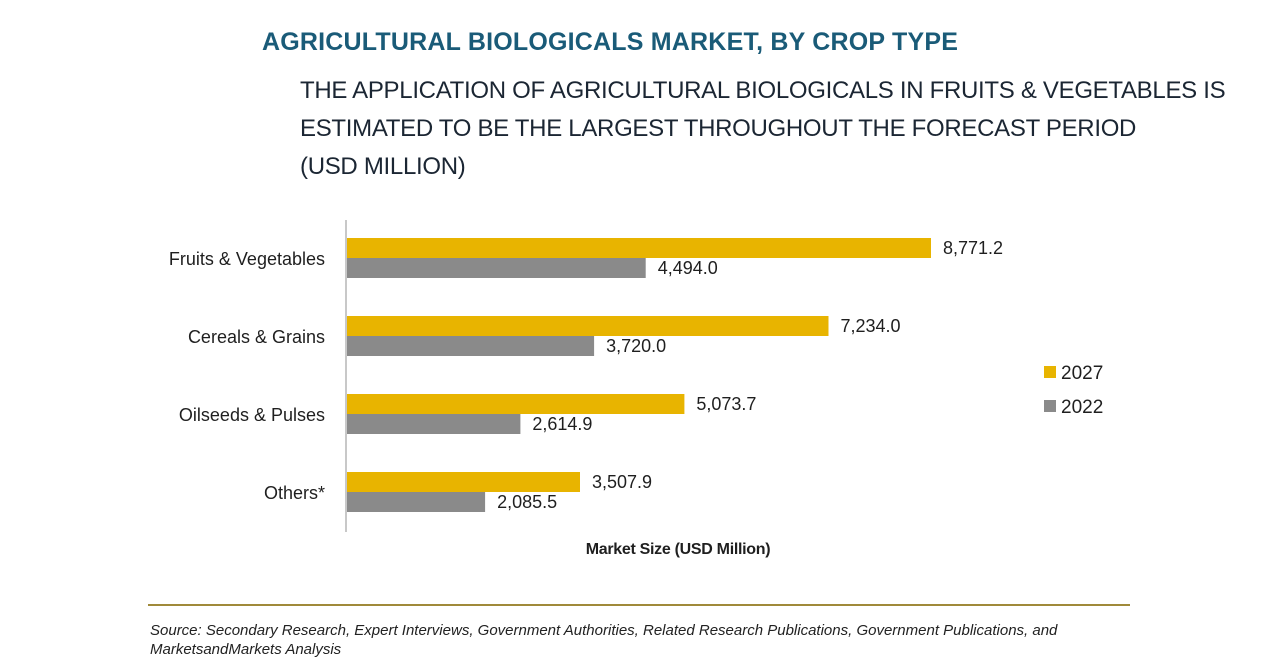 Image resolution: width=1280 pixels, height=670 pixels. I want to click on bar-2027-fruits-vegetables, so click(638, 248).